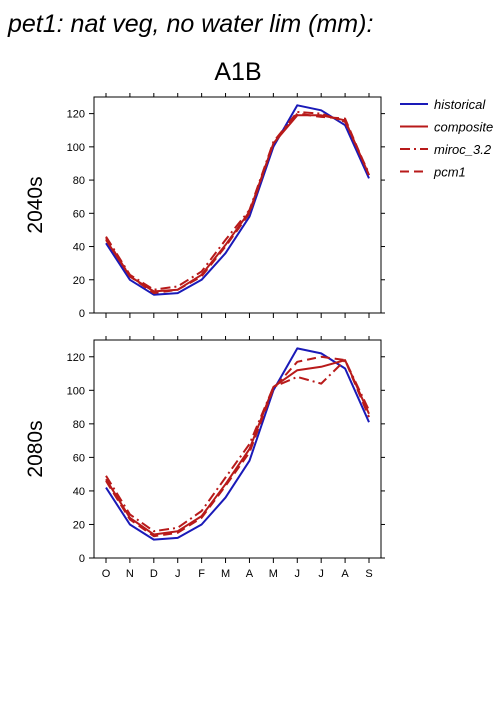  What do you see at coordinates (368, 574) in the screenshot?
I see `x-tick-label: S` at bounding box center [368, 574].